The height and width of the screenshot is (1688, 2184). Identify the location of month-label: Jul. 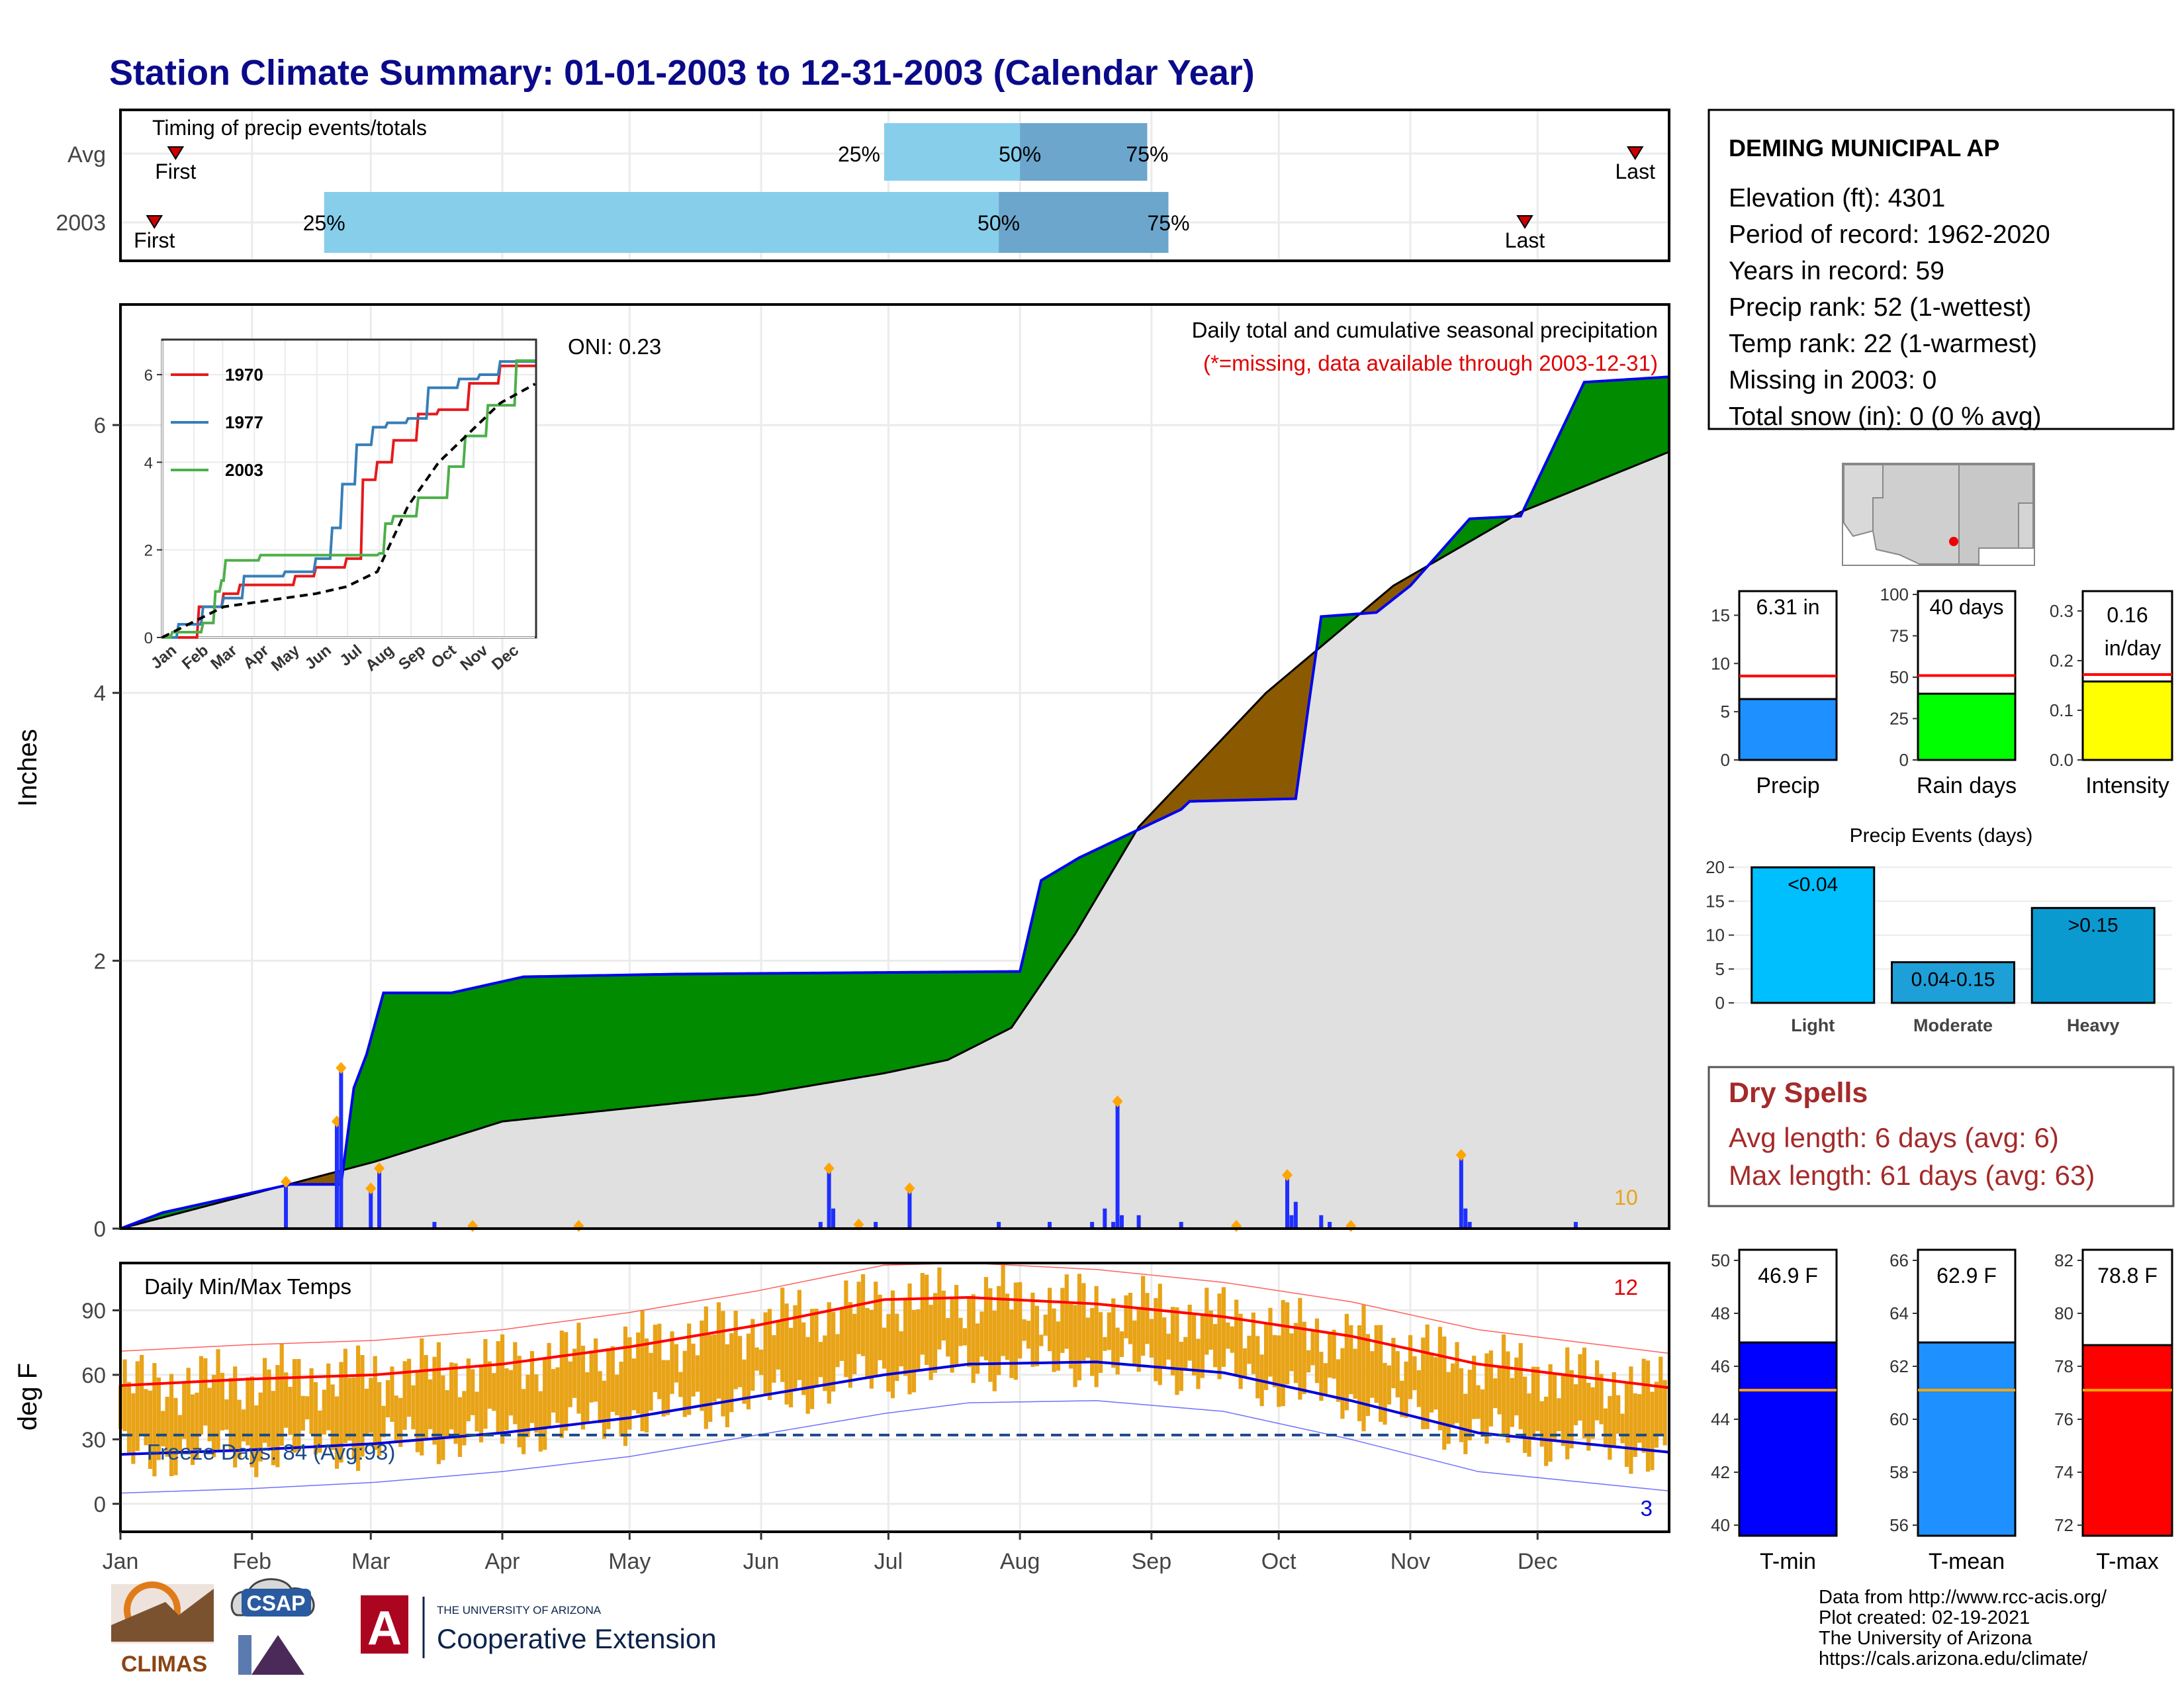
(889, 1561).